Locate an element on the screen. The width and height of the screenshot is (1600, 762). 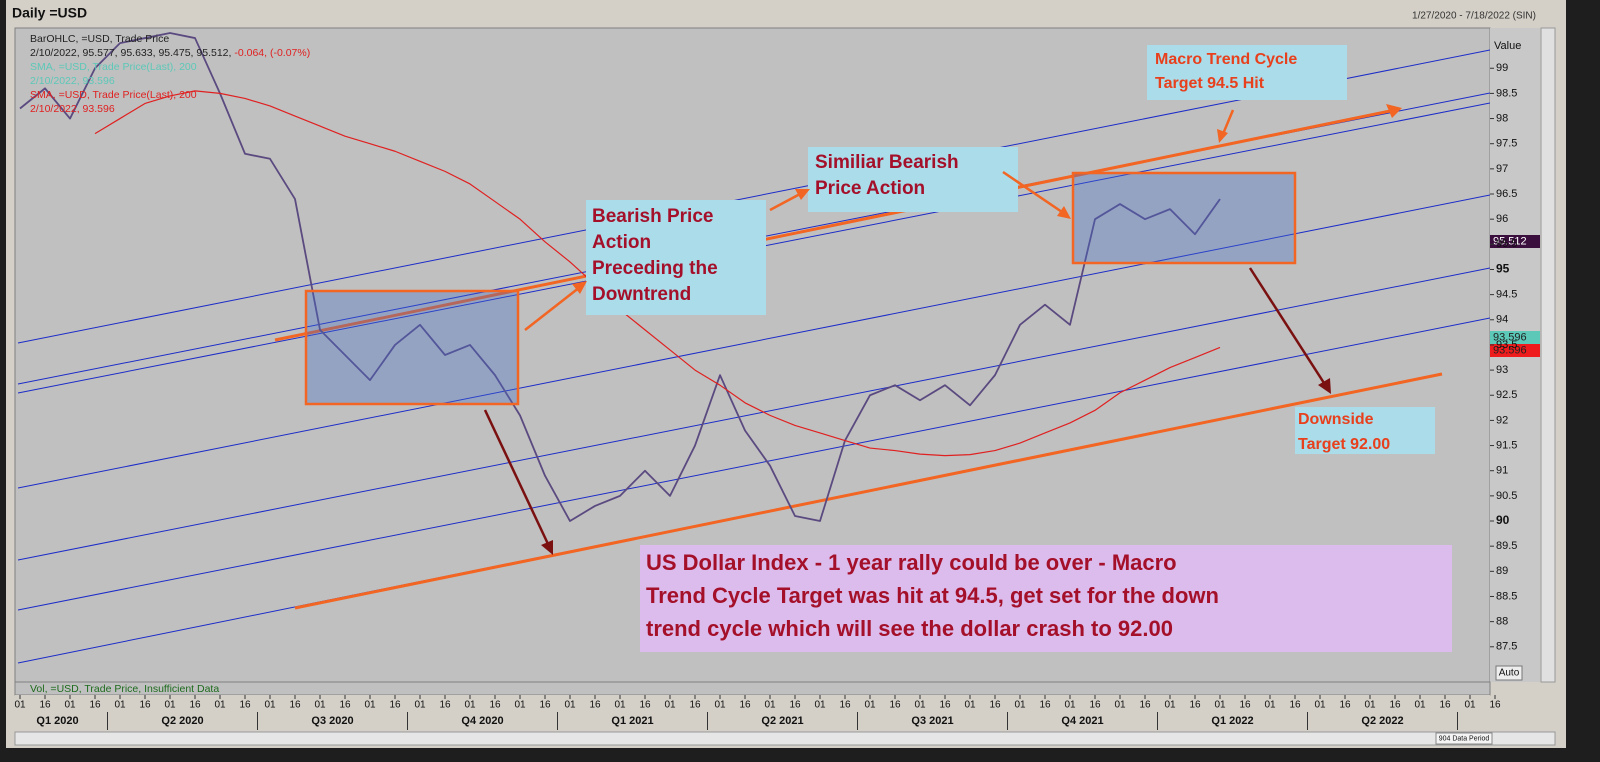
price-label: 93.596 is located at coordinates (1510, 350).